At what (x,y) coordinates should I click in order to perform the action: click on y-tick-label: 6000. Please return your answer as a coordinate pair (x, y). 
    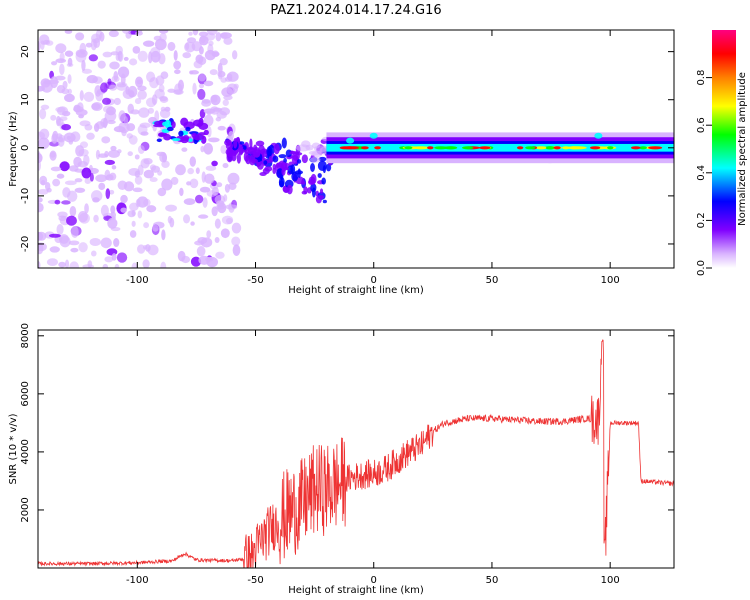
    Looking at the image, I should click on (25, 393).